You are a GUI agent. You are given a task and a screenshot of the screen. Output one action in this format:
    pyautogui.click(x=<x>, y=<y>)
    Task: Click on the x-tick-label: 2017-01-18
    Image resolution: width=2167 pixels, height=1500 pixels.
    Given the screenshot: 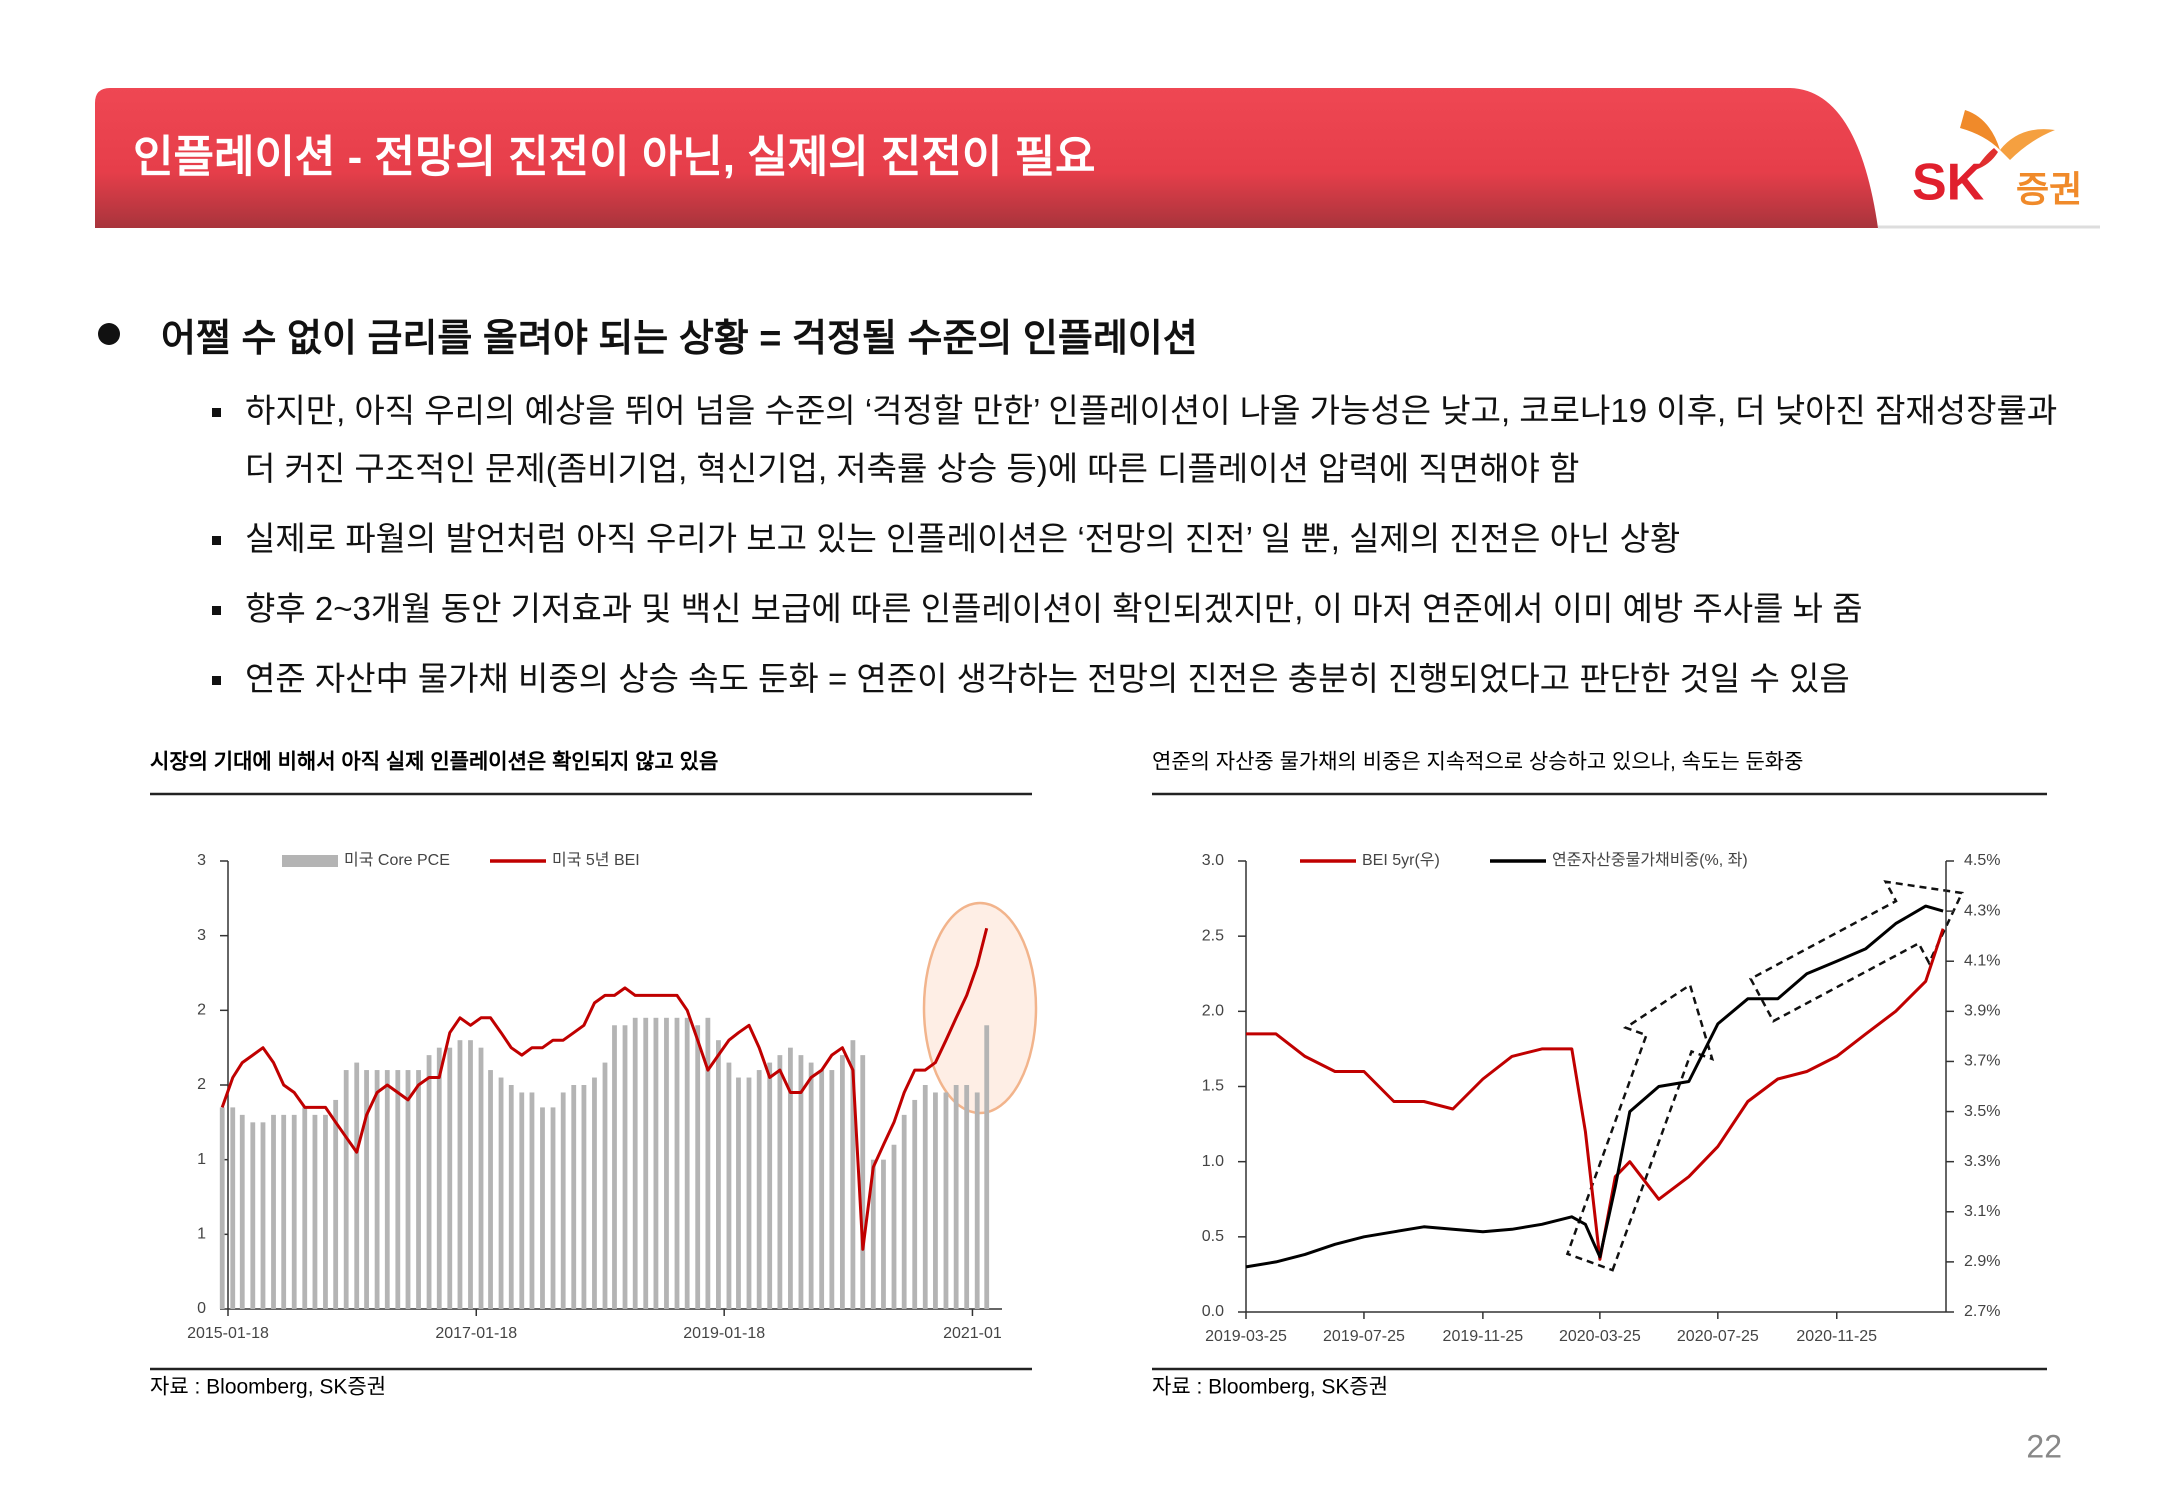 What is the action you would take?
    pyautogui.click(x=476, y=1333)
    